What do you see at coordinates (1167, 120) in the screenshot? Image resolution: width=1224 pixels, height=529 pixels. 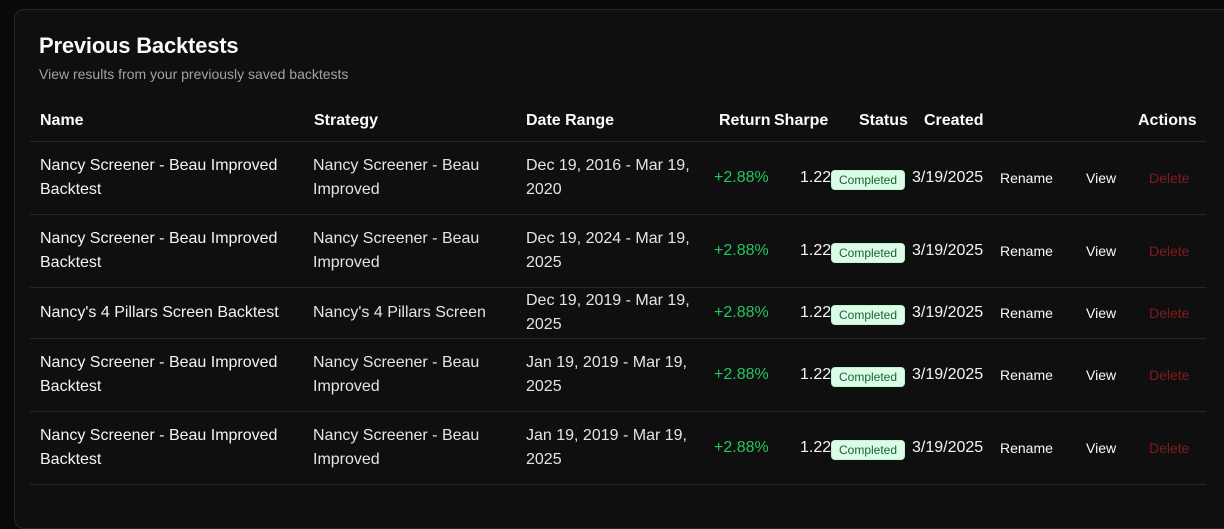 I see `header-actions: Actions` at bounding box center [1167, 120].